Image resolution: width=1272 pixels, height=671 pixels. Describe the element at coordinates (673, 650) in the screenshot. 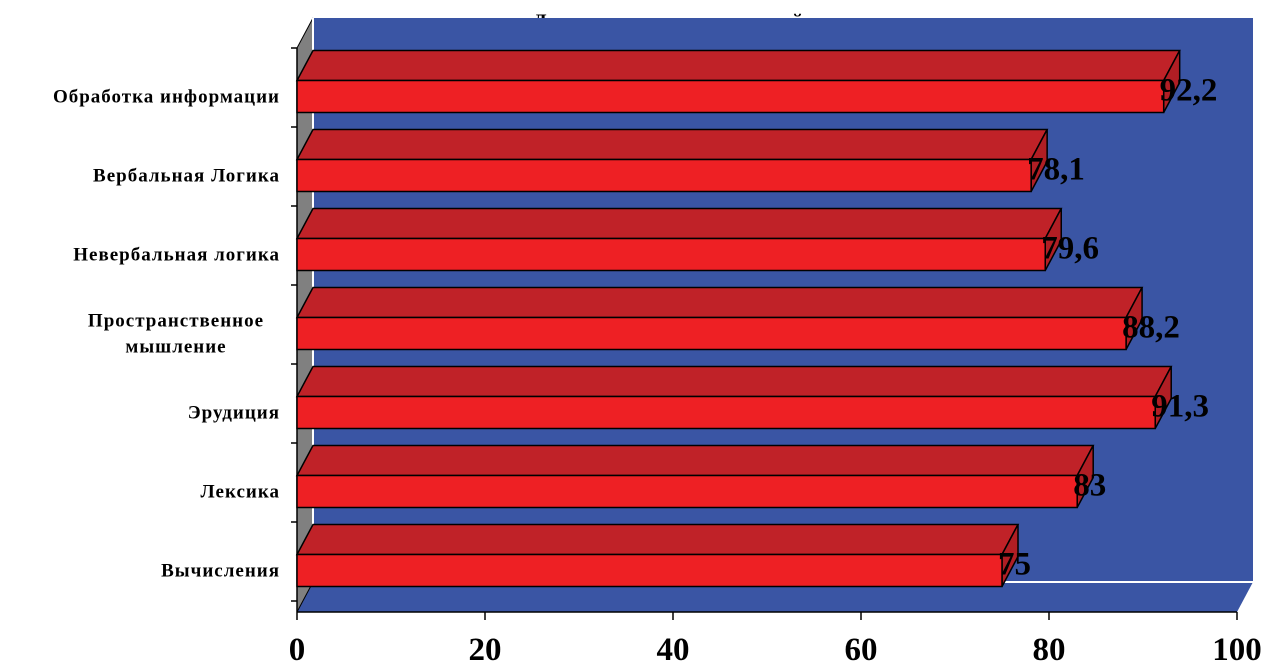

I see `x-tick-label: 40` at that location.